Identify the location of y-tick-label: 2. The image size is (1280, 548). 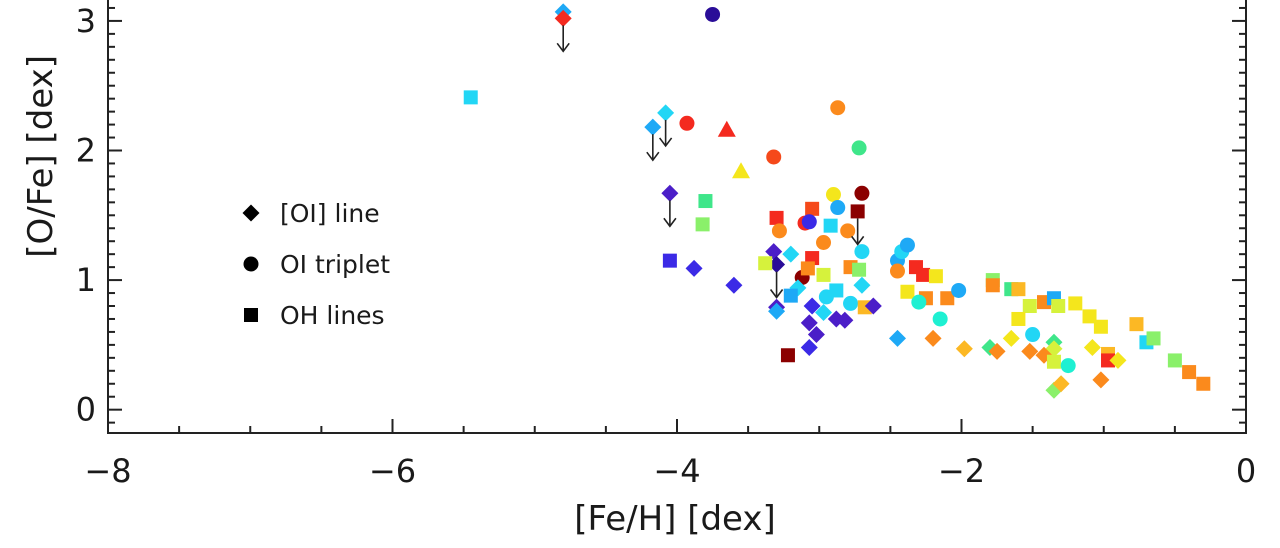
(86, 151).